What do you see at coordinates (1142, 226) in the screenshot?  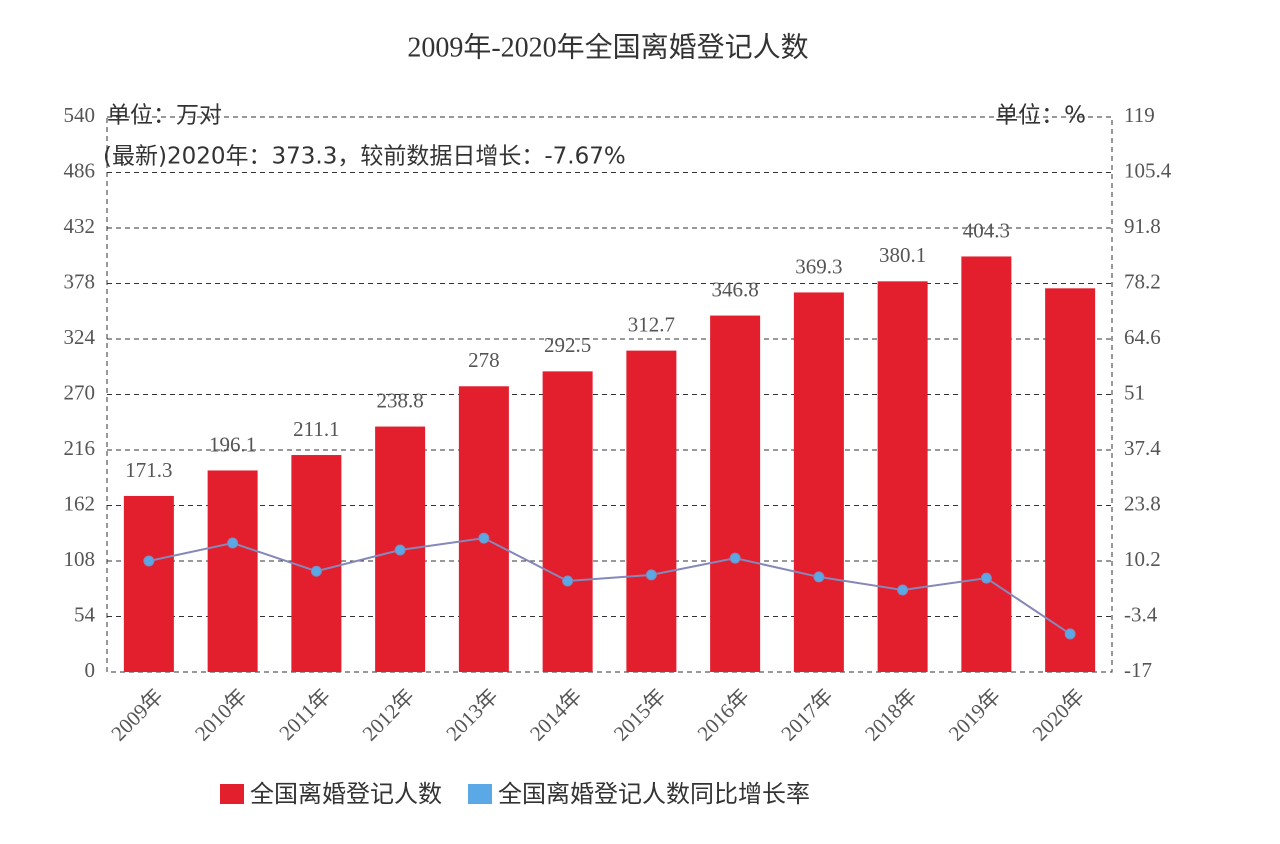 I see `y2-tick-label: 91.8` at bounding box center [1142, 226].